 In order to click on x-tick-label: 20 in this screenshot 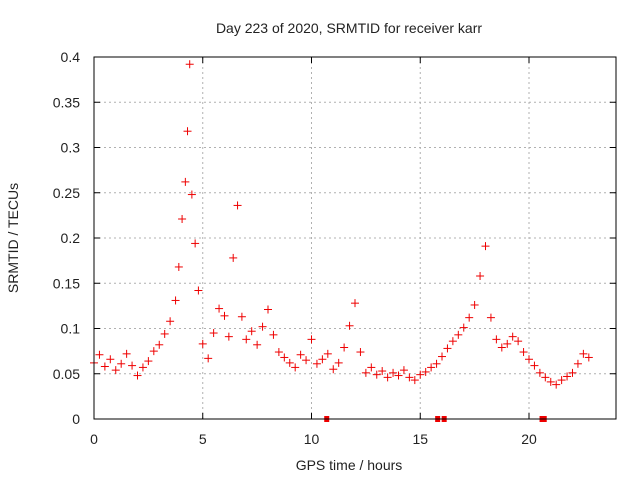, I will do `click(529, 439)`.